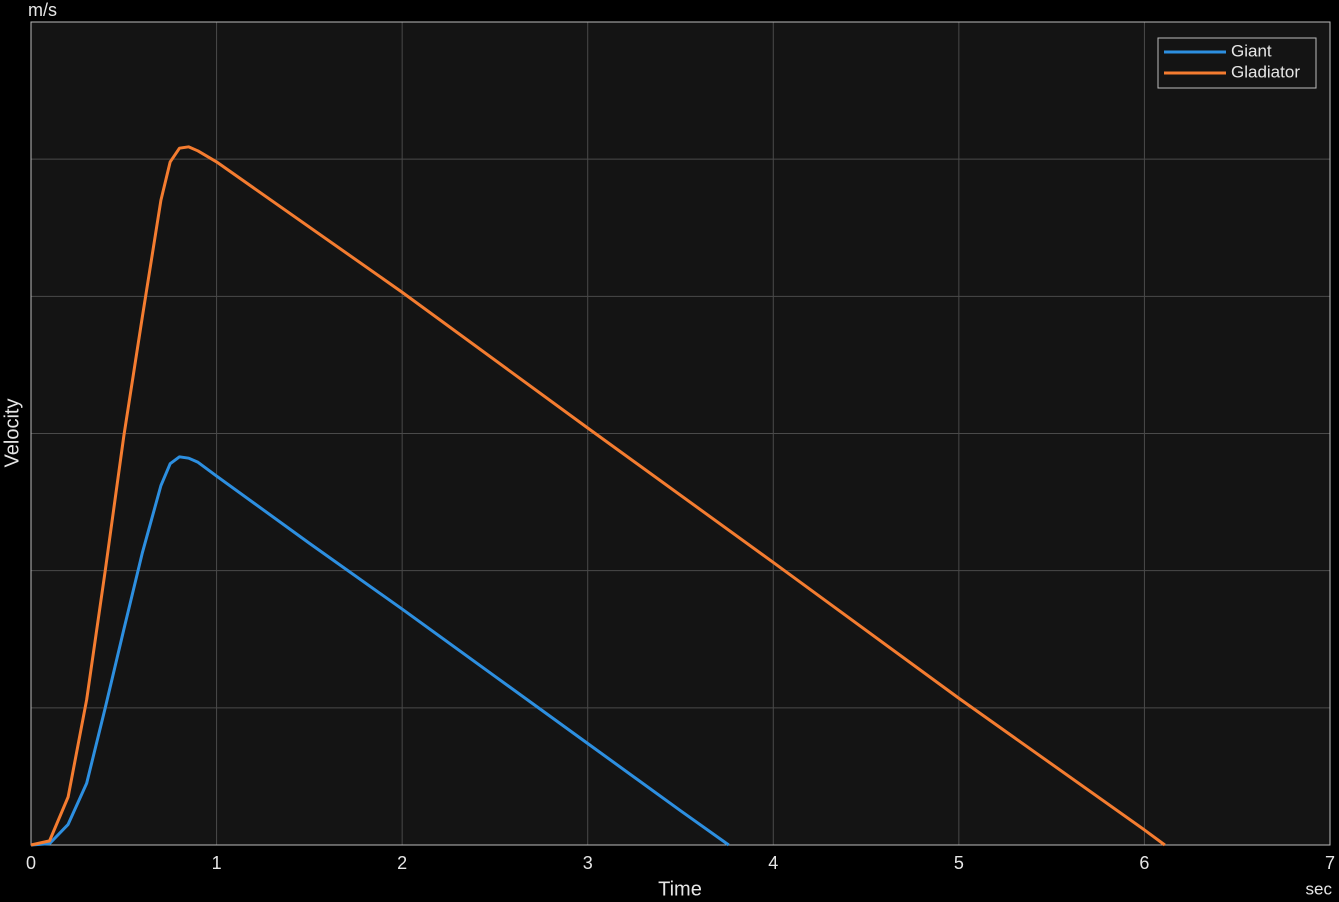  What do you see at coordinates (217, 863) in the screenshot?
I see `x-tick-label: 1` at bounding box center [217, 863].